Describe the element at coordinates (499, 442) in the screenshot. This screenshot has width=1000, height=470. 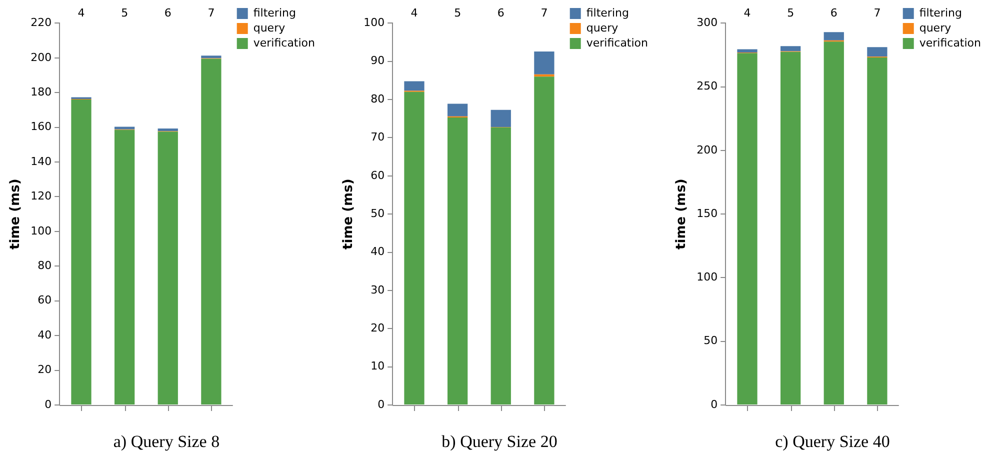
I see `text: b) Query Size 20` at that location.